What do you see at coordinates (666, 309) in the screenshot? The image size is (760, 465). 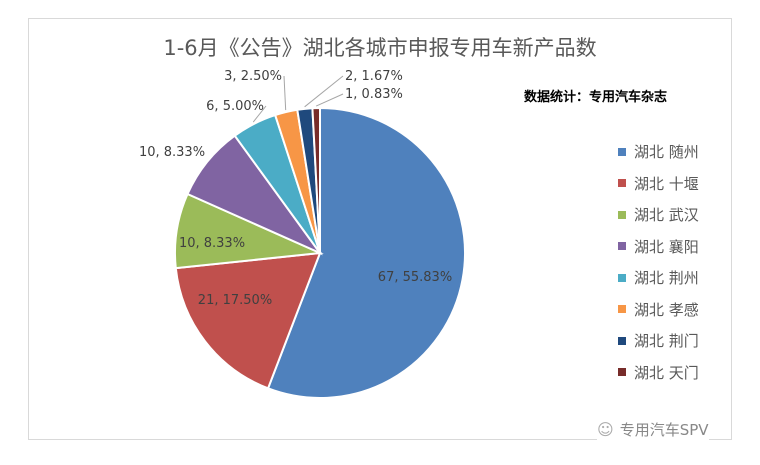 I see `legend-label: 湖北 孝感` at bounding box center [666, 309].